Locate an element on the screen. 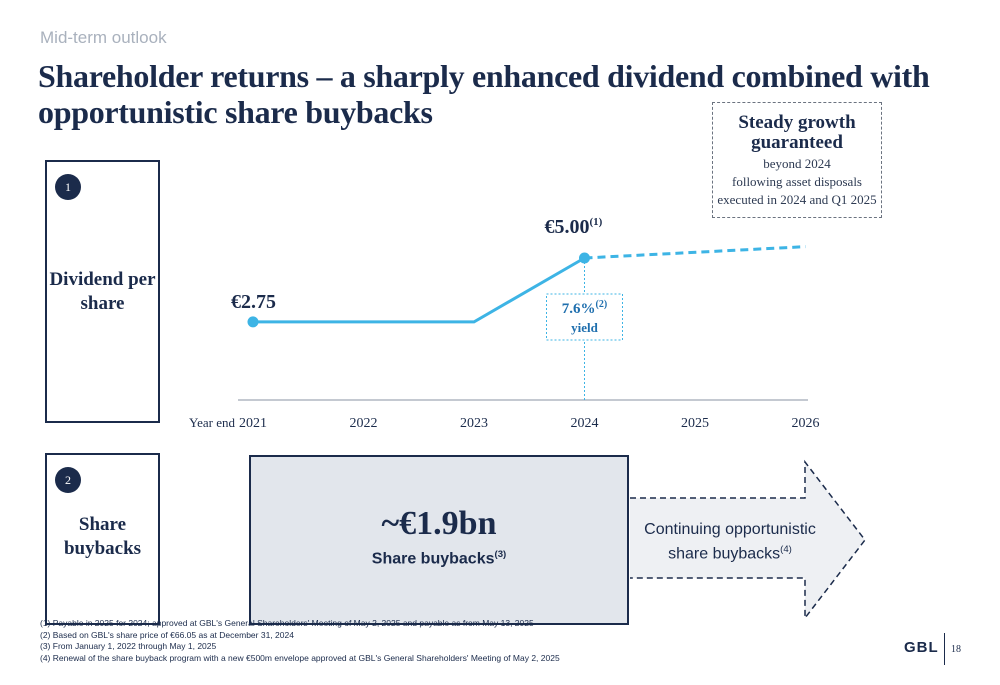 The height and width of the screenshot is (685, 1000). projected-dividend-line is located at coordinates (695, 252).